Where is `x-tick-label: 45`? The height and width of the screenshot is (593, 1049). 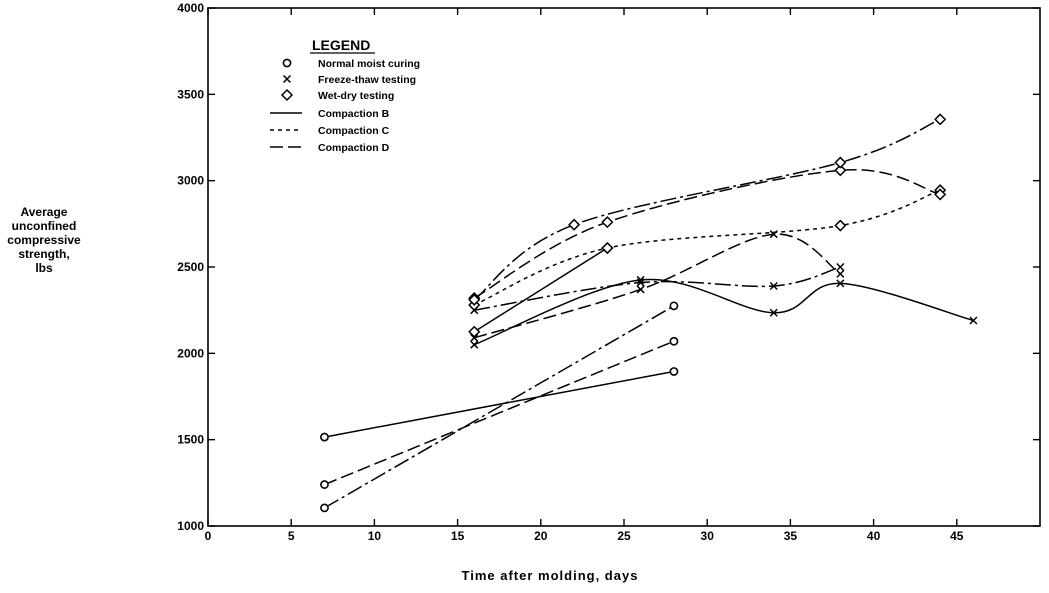 x-tick-label: 45 is located at coordinates (957, 536).